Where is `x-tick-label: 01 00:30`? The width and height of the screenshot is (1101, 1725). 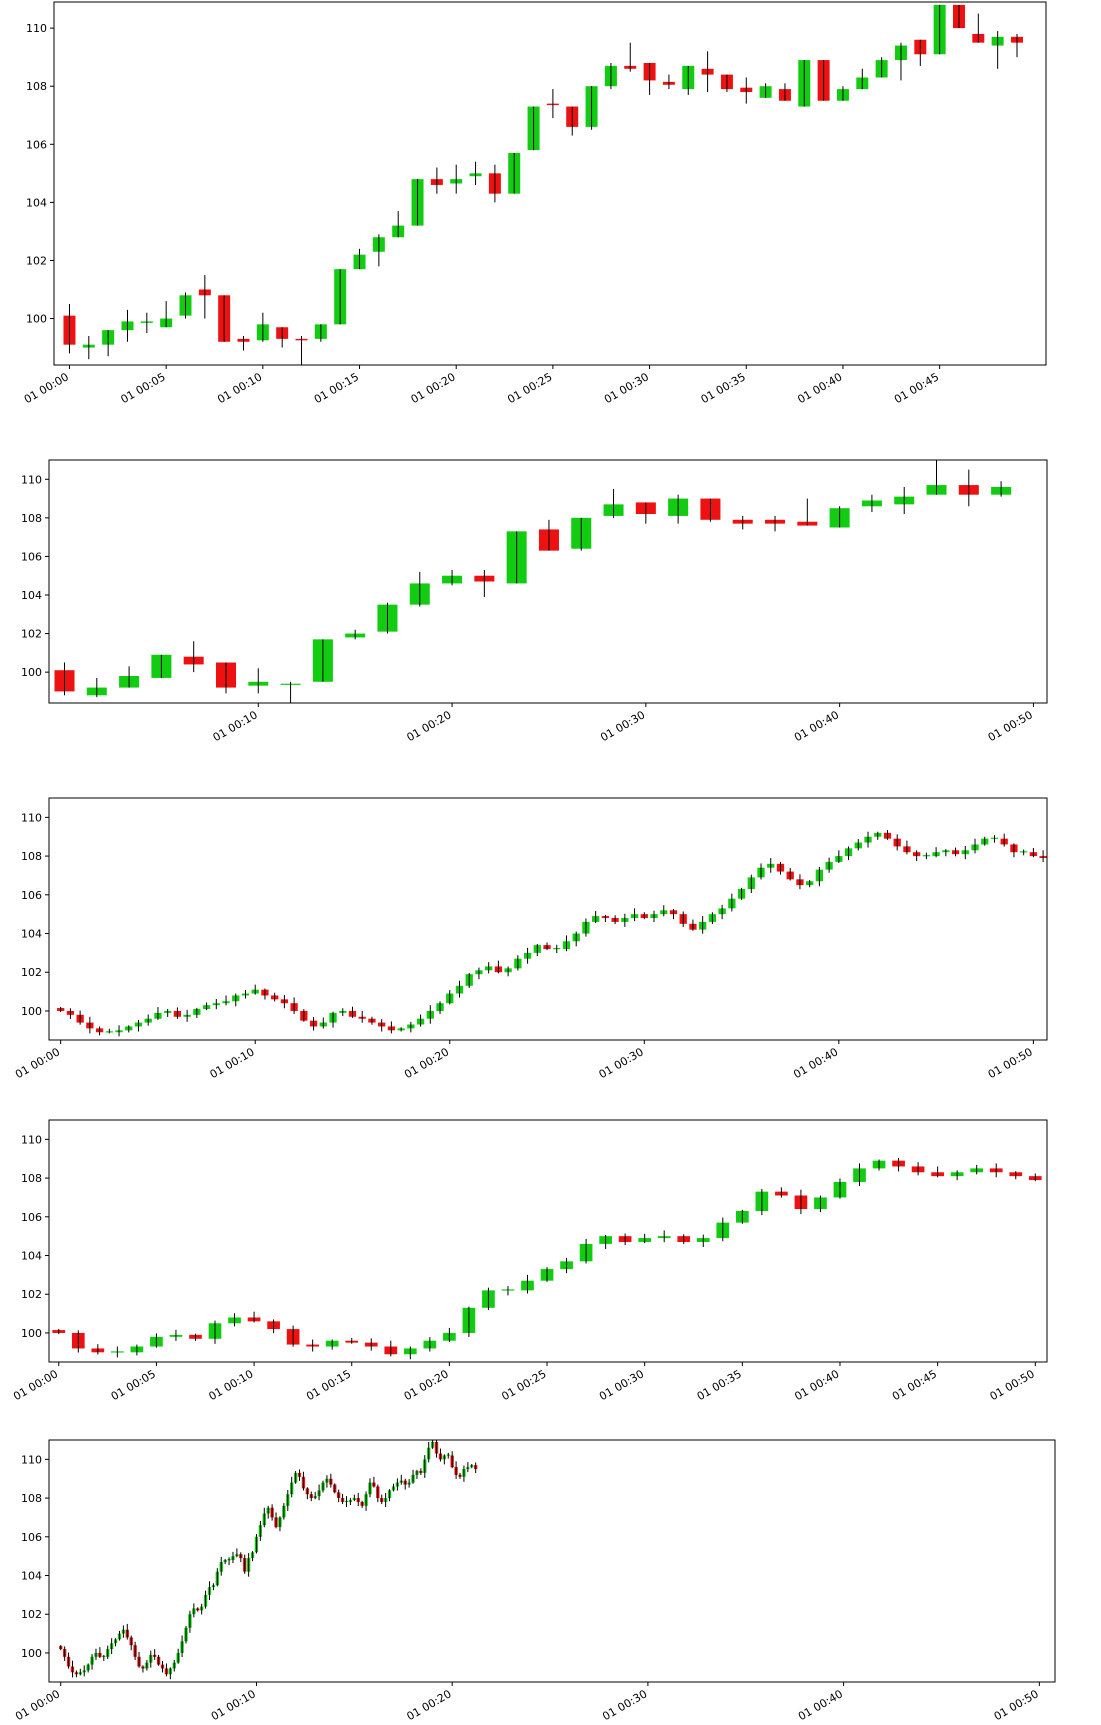
x-tick-label: 01 00:30 is located at coordinates (624, 1704).